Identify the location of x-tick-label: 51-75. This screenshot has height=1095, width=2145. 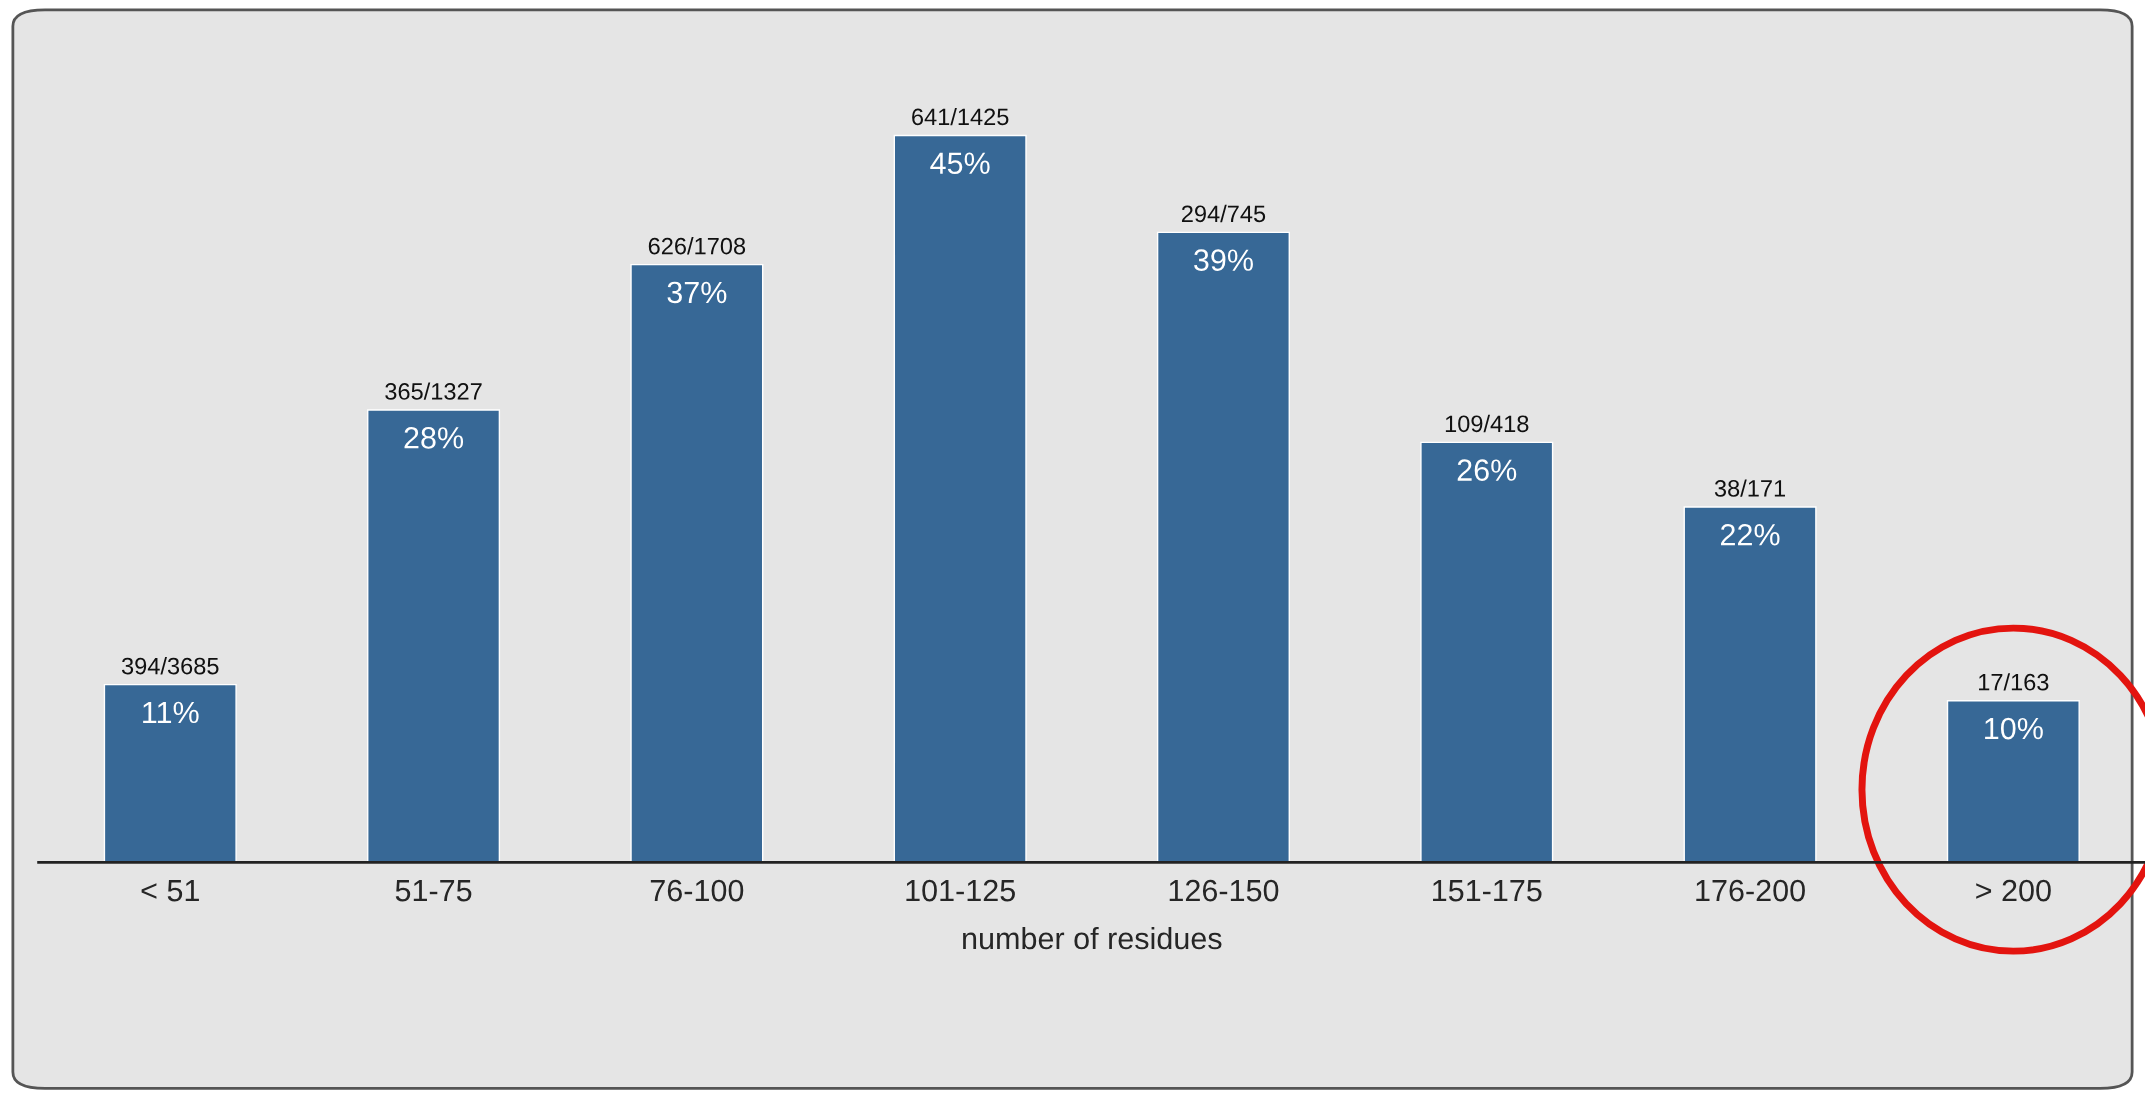
(433, 891).